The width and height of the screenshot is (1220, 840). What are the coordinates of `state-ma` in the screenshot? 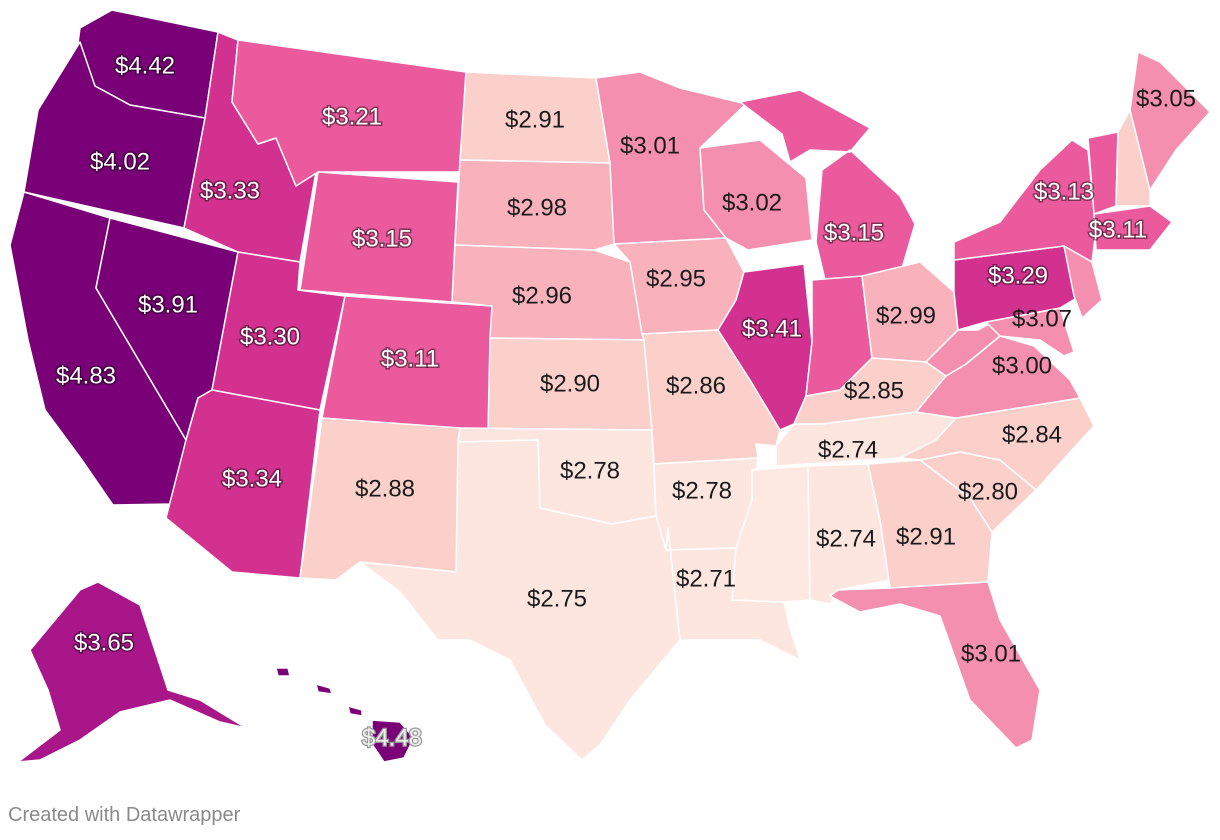 It's located at (1133, 228).